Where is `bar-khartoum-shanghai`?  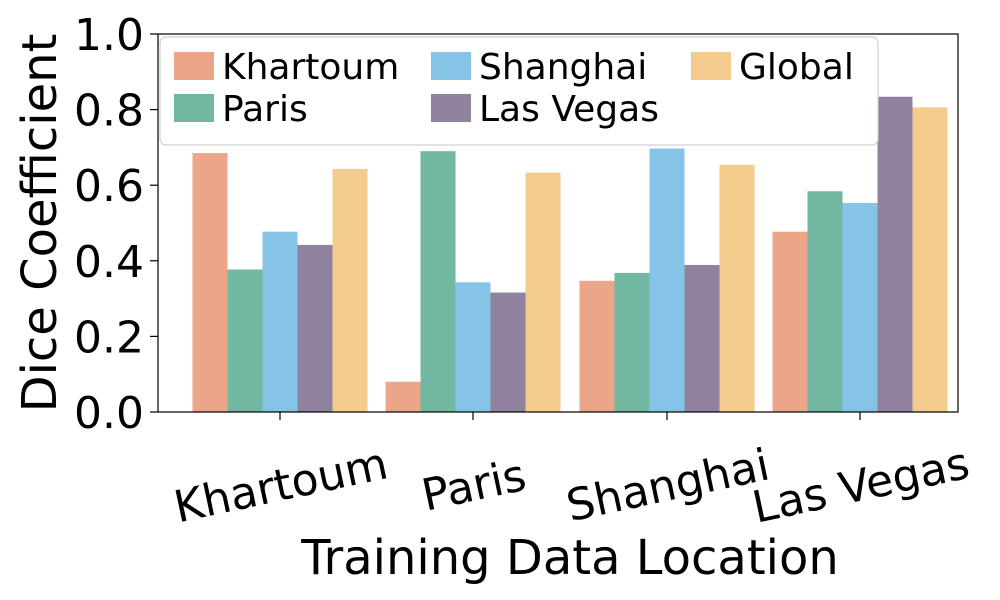 bar-khartoum-shanghai is located at coordinates (597, 346).